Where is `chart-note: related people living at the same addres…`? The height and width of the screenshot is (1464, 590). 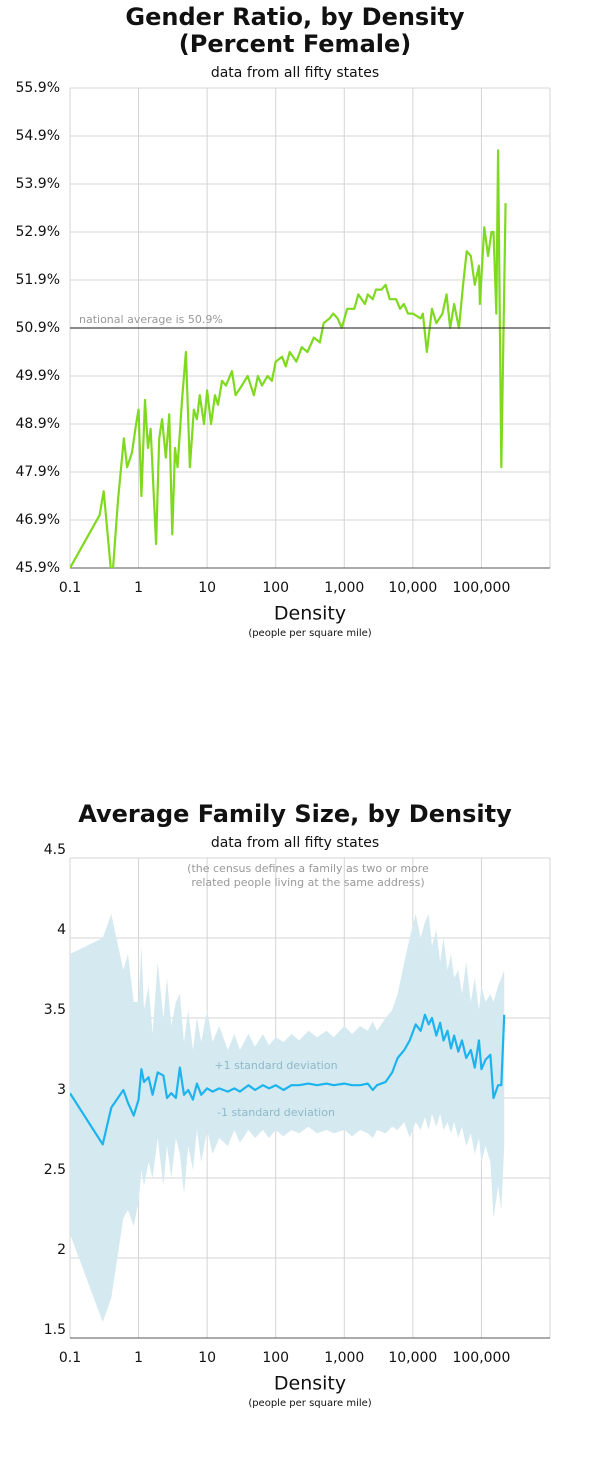
chart-note: related people living at the same addres… is located at coordinates (307, 882).